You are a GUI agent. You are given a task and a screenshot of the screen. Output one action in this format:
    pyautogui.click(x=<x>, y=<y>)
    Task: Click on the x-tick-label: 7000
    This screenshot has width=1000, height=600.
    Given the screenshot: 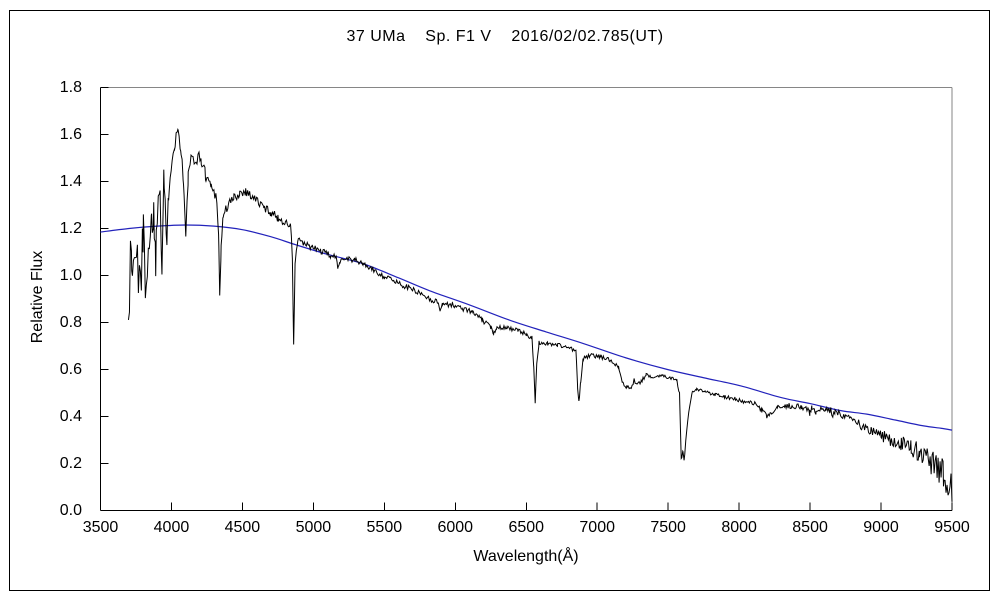 What is the action you would take?
    pyautogui.click(x=597, y=527)
    